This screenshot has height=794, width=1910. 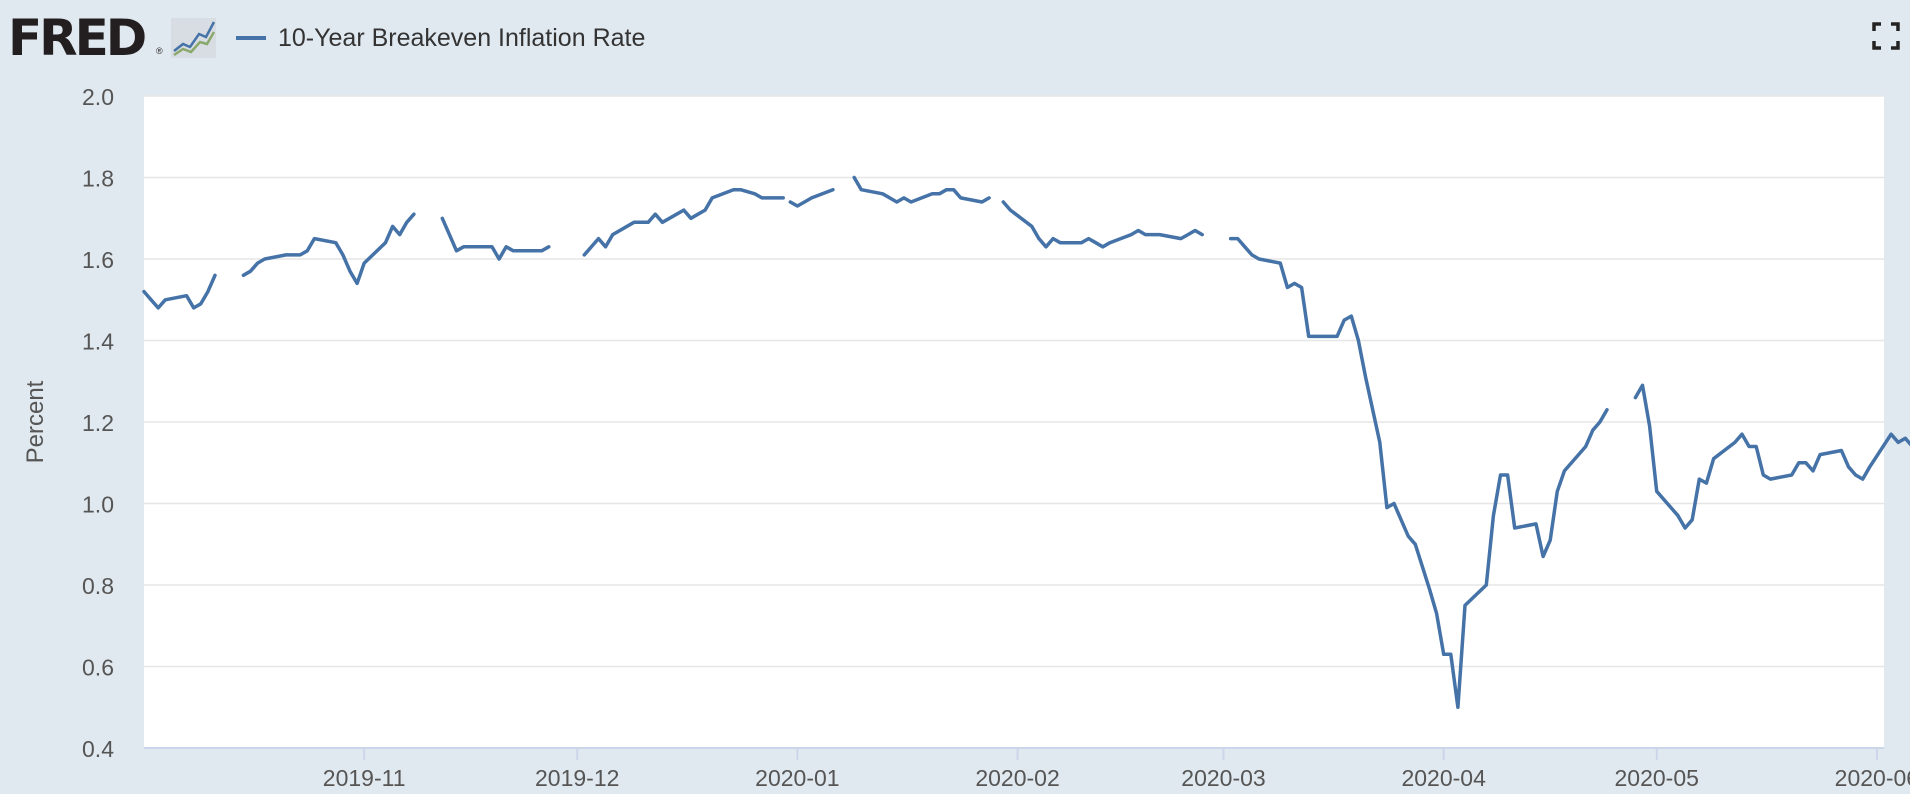 What do you see at coordinates (1872, 778) in the screenshot?
I see `x-tick-label: 2020-06` at bounding box center [1872, 778].